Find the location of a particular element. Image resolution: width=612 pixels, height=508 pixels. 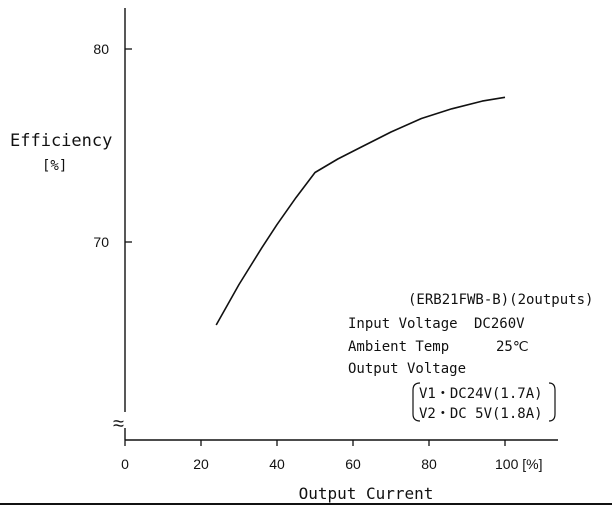

x-tick-label: 100 [%] is located at coordinates (518, 464).